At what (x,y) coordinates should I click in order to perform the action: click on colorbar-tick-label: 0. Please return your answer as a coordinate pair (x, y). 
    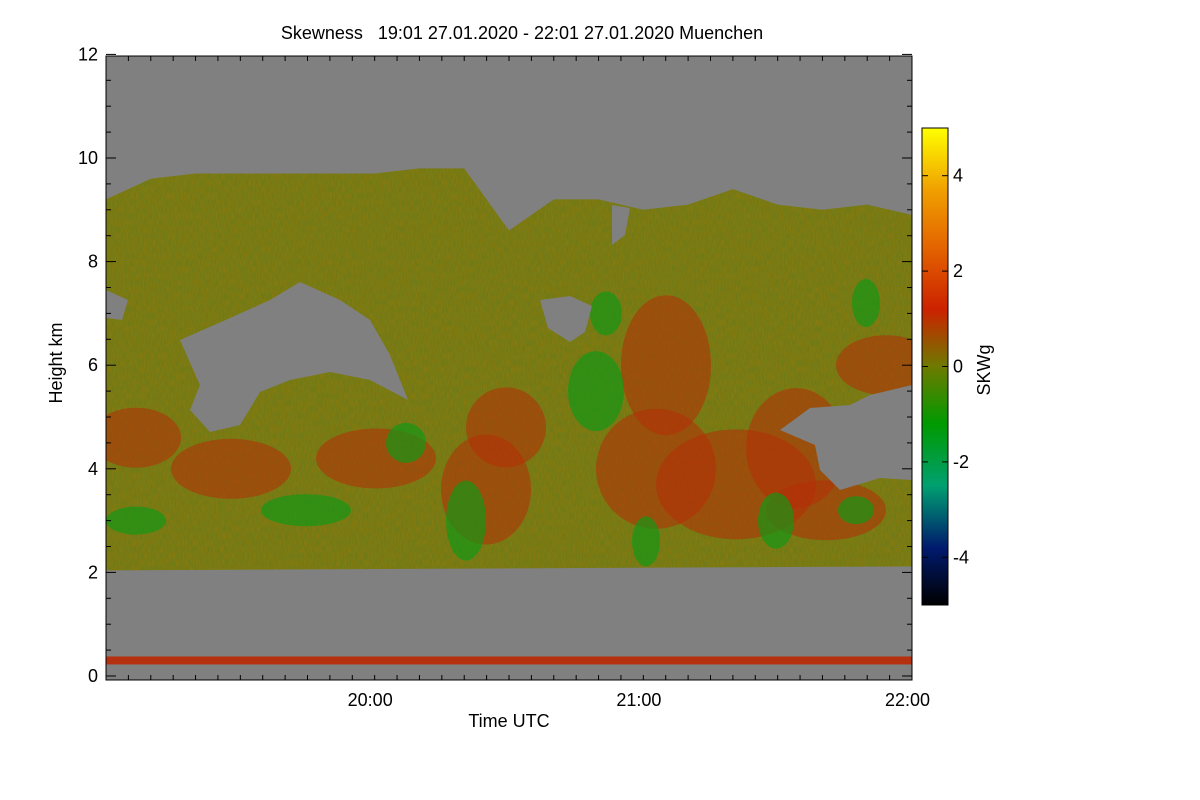
    Looking at the image, I should click on (958, 367).